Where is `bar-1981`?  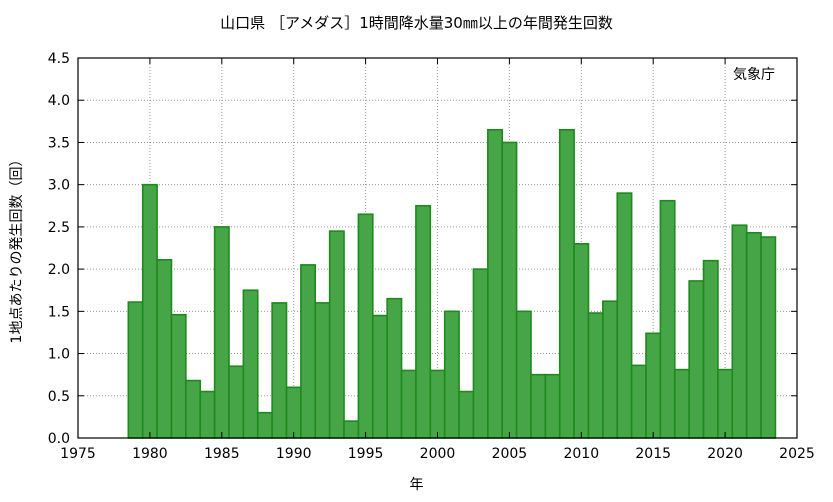 bar-1981 is located at coordinates (164, 349).